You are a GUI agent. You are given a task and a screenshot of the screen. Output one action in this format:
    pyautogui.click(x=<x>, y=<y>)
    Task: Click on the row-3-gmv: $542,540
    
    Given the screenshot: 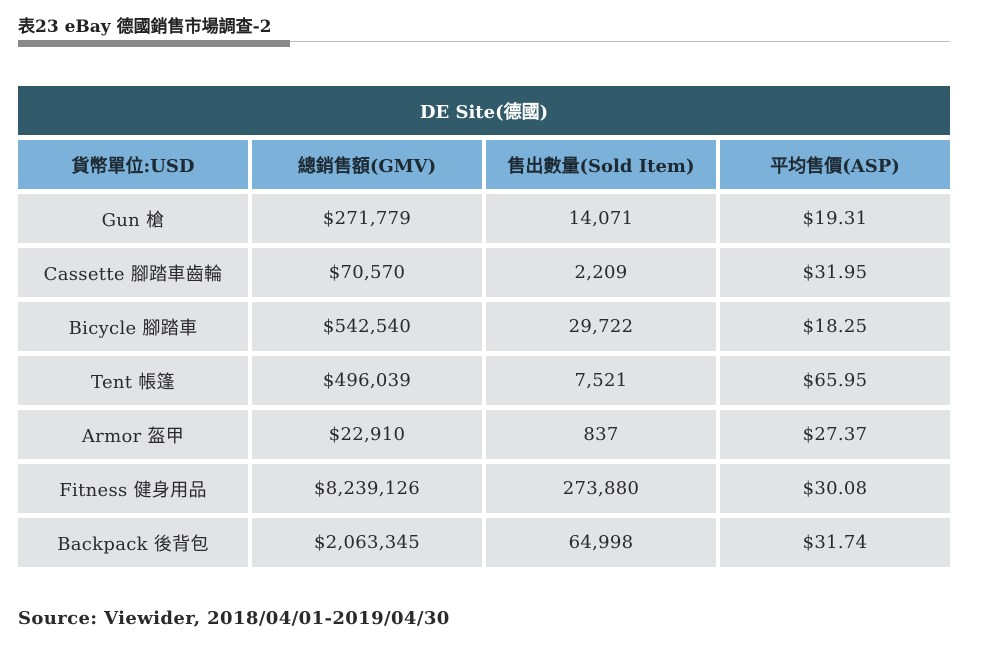 What is the action you would take?
    pyautogui.click(x=367, y=326)
    